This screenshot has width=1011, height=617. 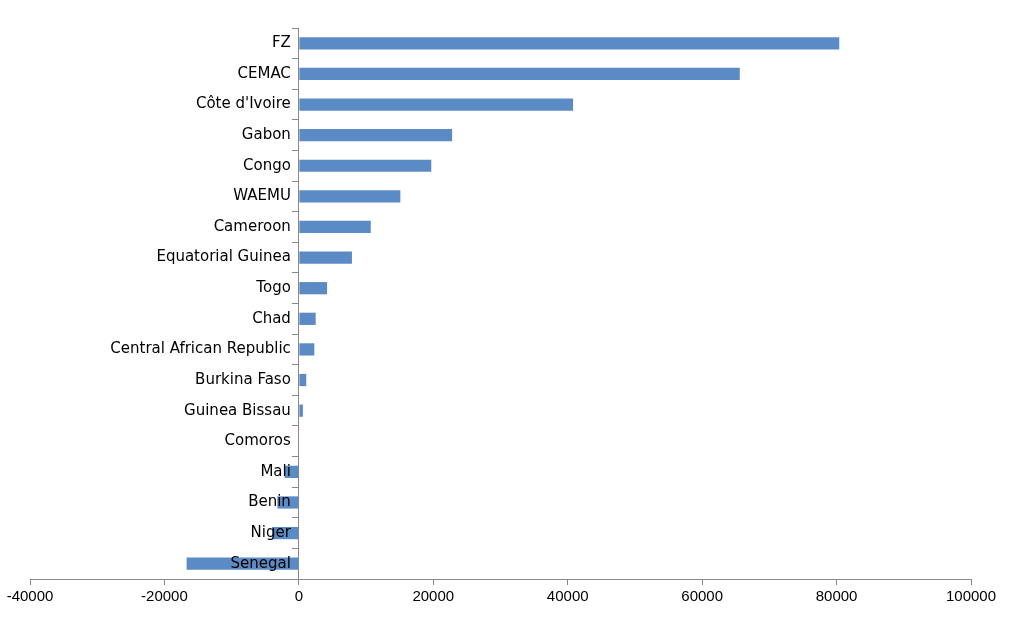 I want to click on x-tick-label: 60000, so click(x=702, y=596).